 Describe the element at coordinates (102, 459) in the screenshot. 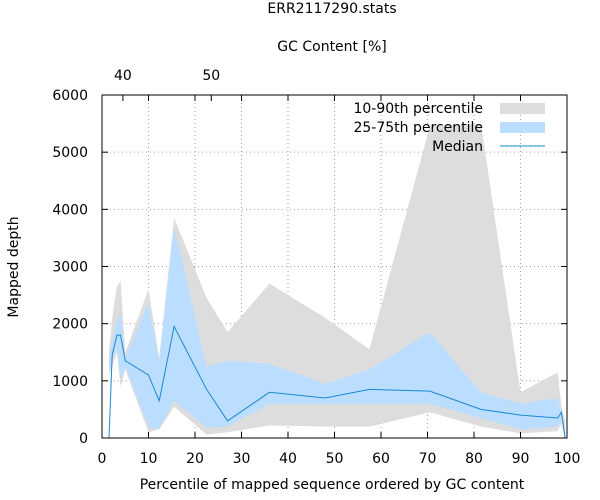

I see `x-tick-label: 0` at that location.